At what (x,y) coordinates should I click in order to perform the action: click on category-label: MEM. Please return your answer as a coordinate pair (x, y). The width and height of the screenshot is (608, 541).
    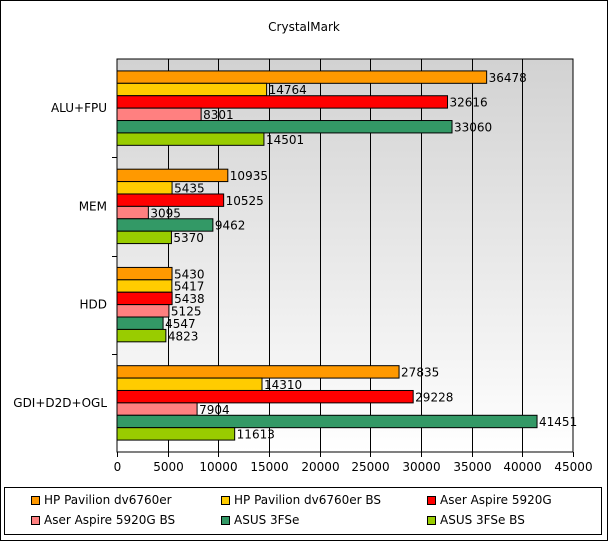
    Looking at the image, I should click on (93, 206).